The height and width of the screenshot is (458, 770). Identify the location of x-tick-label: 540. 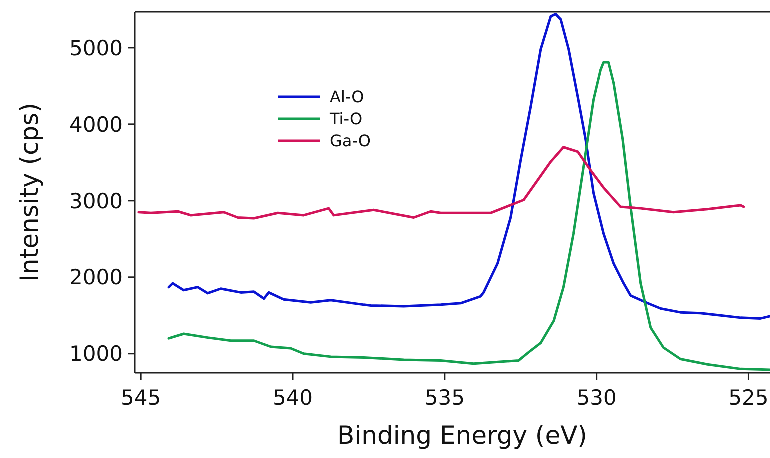
(293, 398).